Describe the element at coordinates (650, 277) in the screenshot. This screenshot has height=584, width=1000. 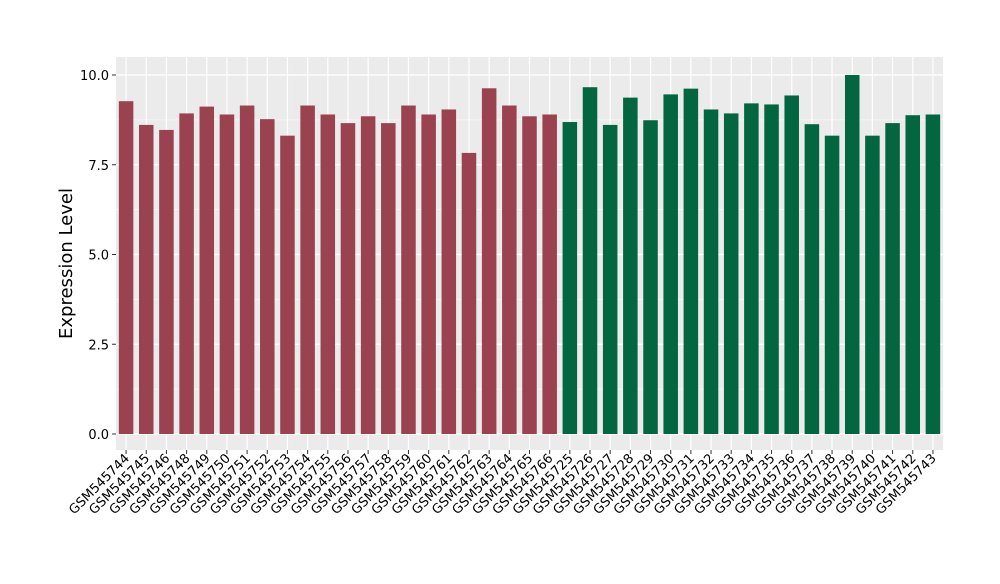
I see `bar-GSM545729` at that location.